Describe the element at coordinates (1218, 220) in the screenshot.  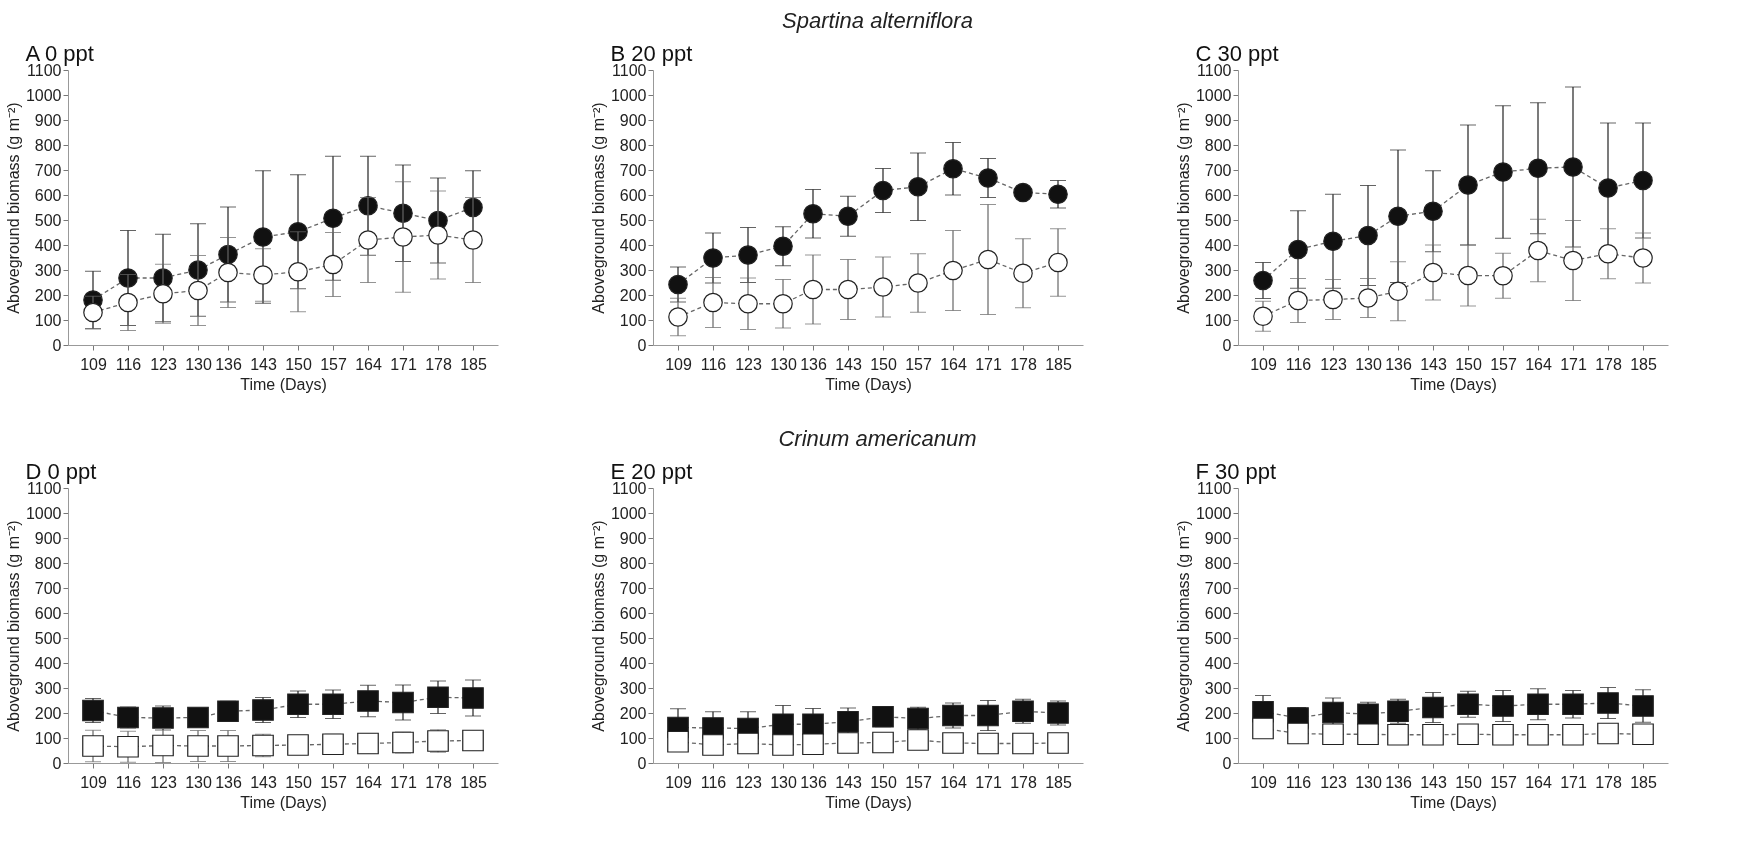
I see `y-tick-label: 500` at that location.